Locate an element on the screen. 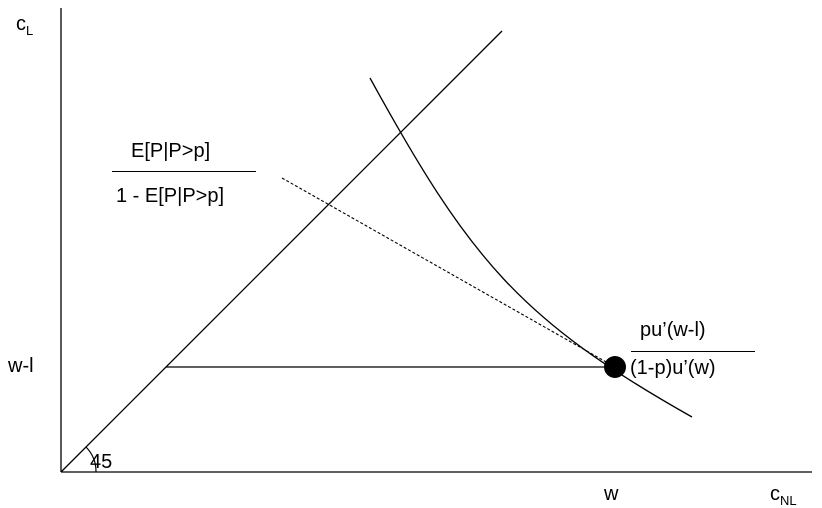 This screenshot has height=508, width=822. x-tick-w: w is located at coordinates (611, 494).